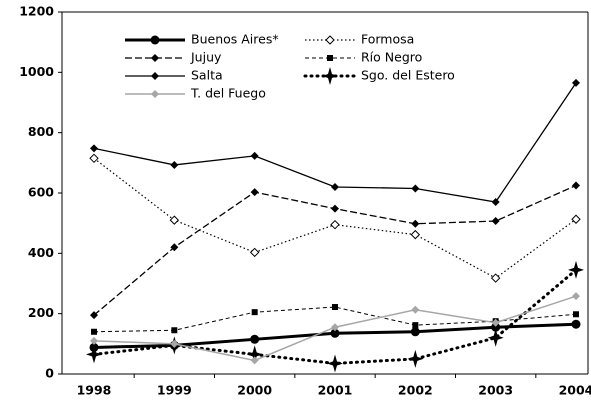 The height and width of the screenshot is (400, 591). What do you see at coordinates (391, 57) in the screenshot?
I see `legend-label: Río Negro` at bounding box center [391, 57].